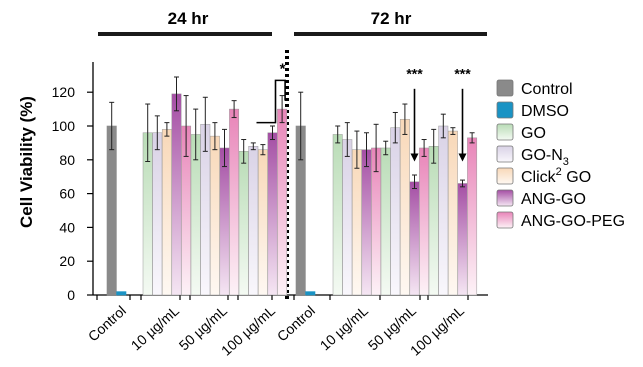  What do you see at coordinates (547, 89) in the screenshot?
I see `legend-label: Control` at bounding box center [547, 89].